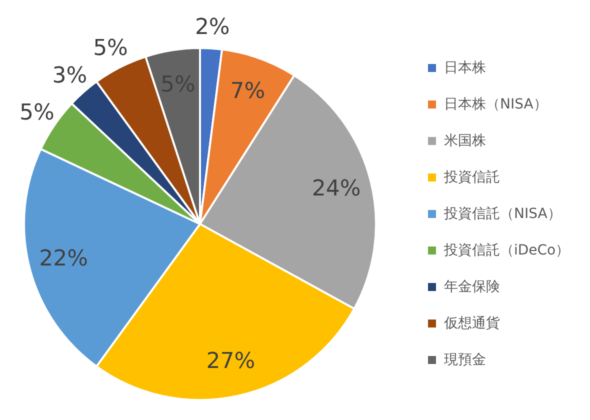 The width and height of the screenshot is (590, 420). I want to click on data-label: 2%, so click(212, 27).